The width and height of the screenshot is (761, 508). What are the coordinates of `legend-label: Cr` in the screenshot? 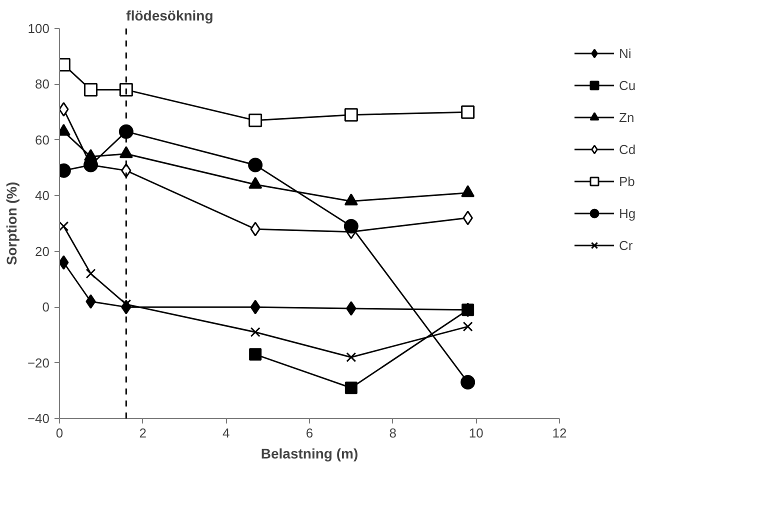 It's located at (626, 245).